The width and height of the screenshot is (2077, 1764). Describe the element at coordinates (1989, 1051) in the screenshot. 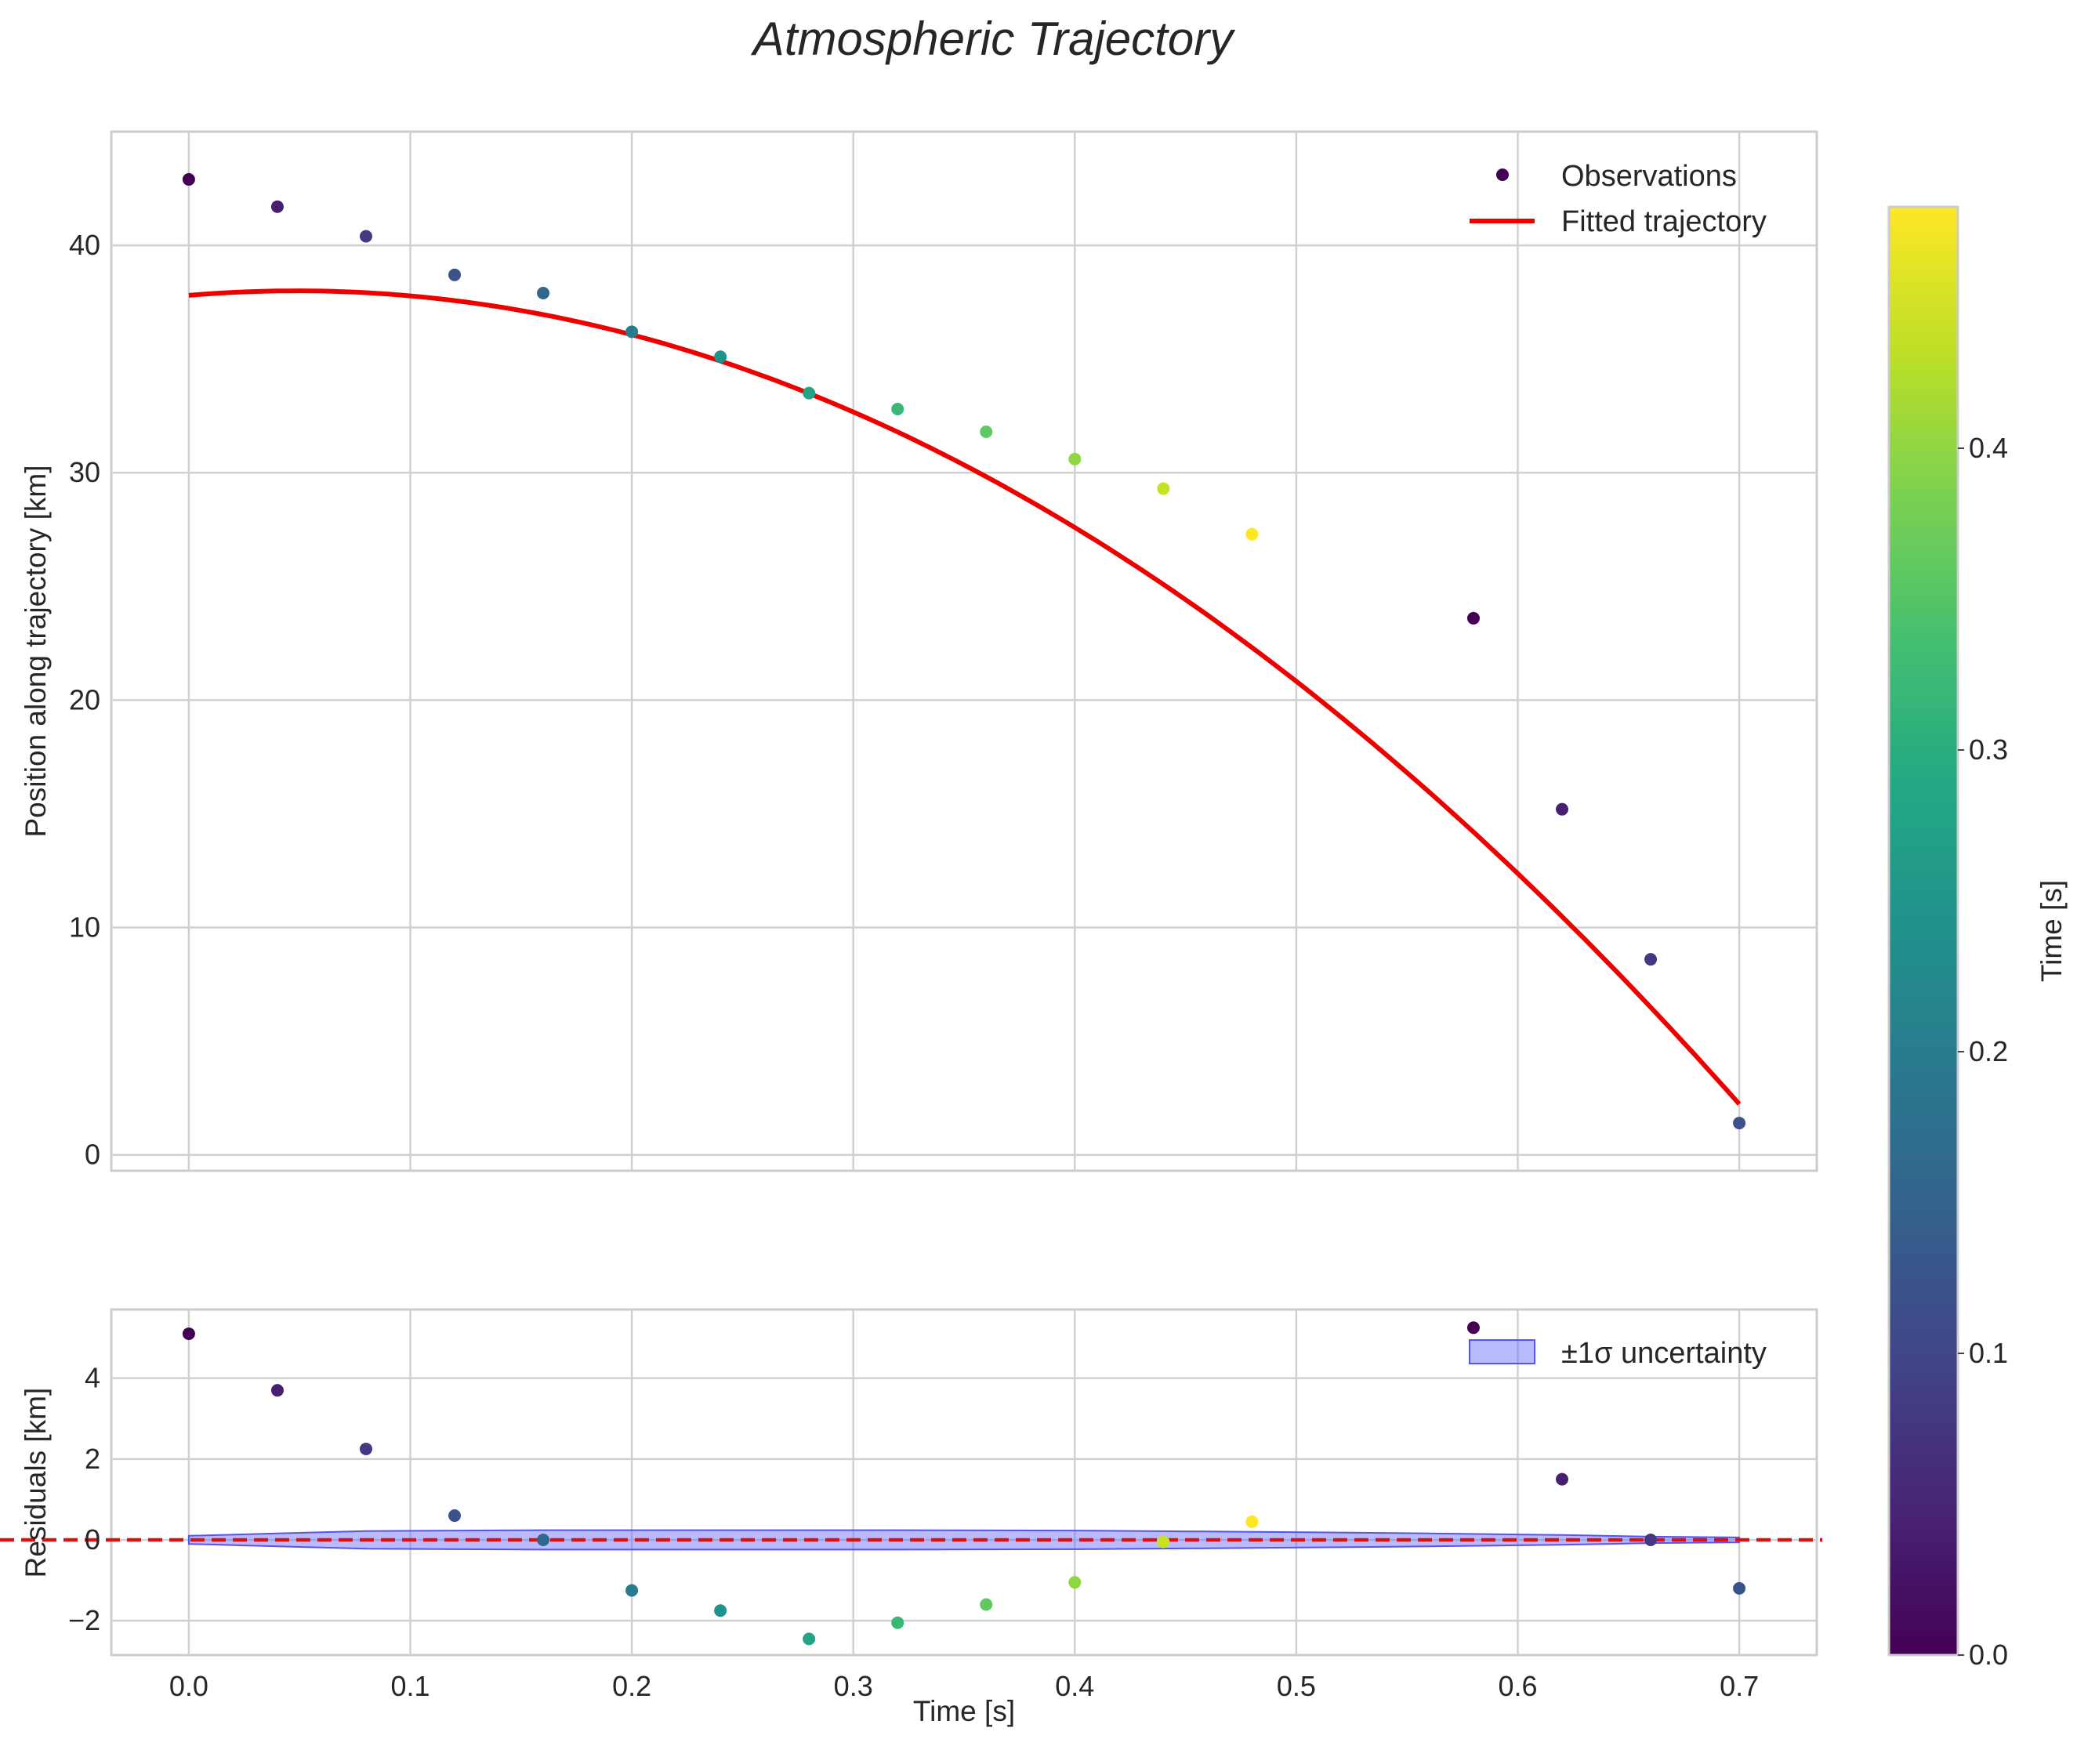

I see `colorbar-tick-label: 0.2` at that location.